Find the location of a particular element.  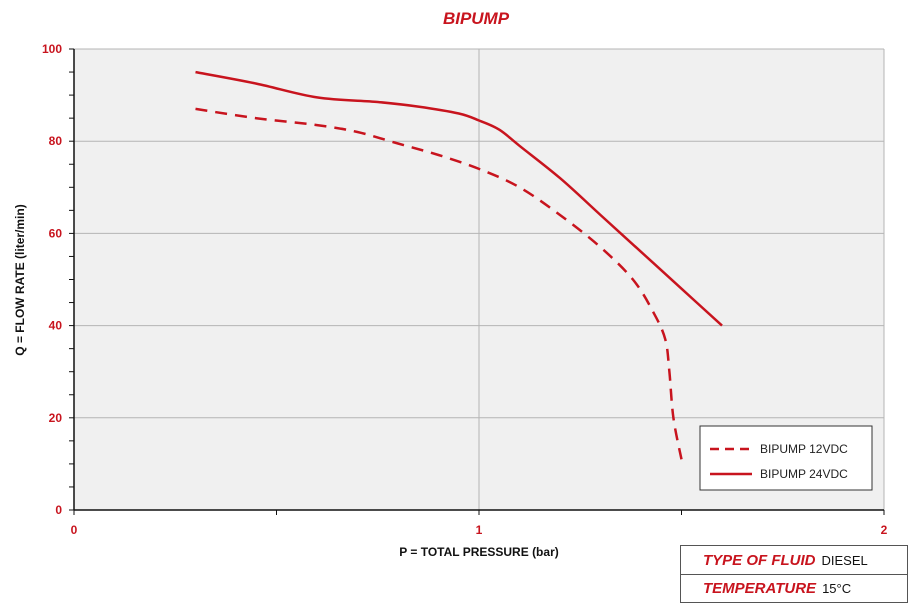

y-tick-label: 80 is located at coordinates (56, 141).